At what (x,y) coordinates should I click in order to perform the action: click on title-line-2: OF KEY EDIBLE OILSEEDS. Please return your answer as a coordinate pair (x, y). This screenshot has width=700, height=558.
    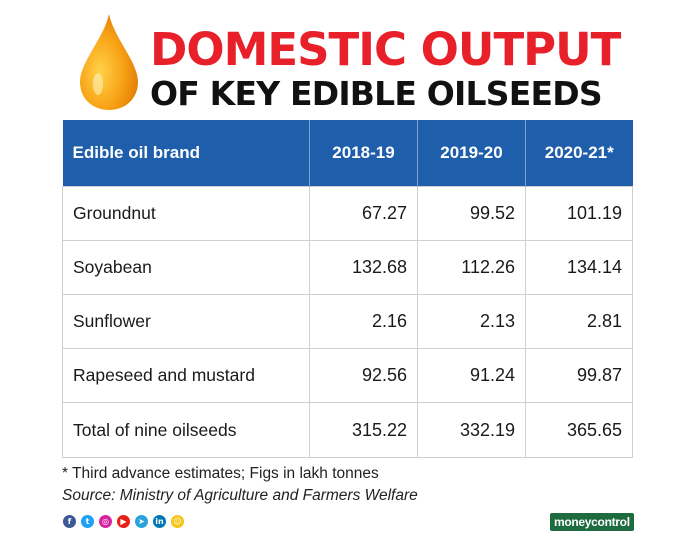
    Looking at the image, I should click on (376, 93).